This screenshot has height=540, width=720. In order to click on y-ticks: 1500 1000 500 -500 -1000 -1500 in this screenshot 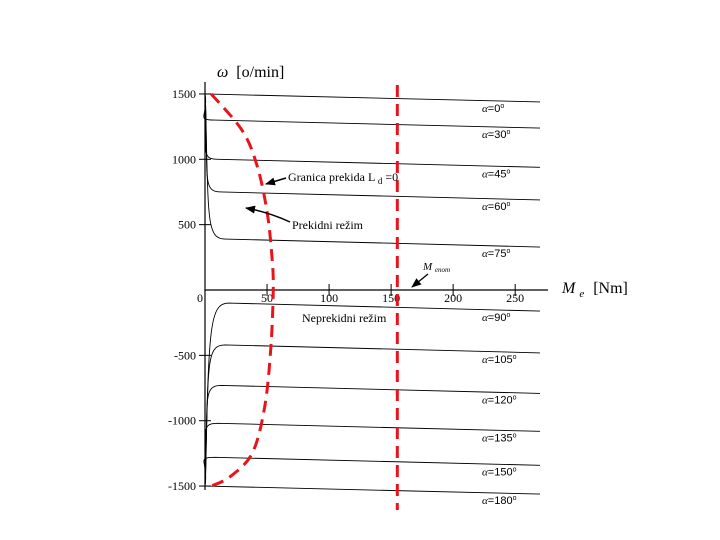, I will do `click(189, 290)`.